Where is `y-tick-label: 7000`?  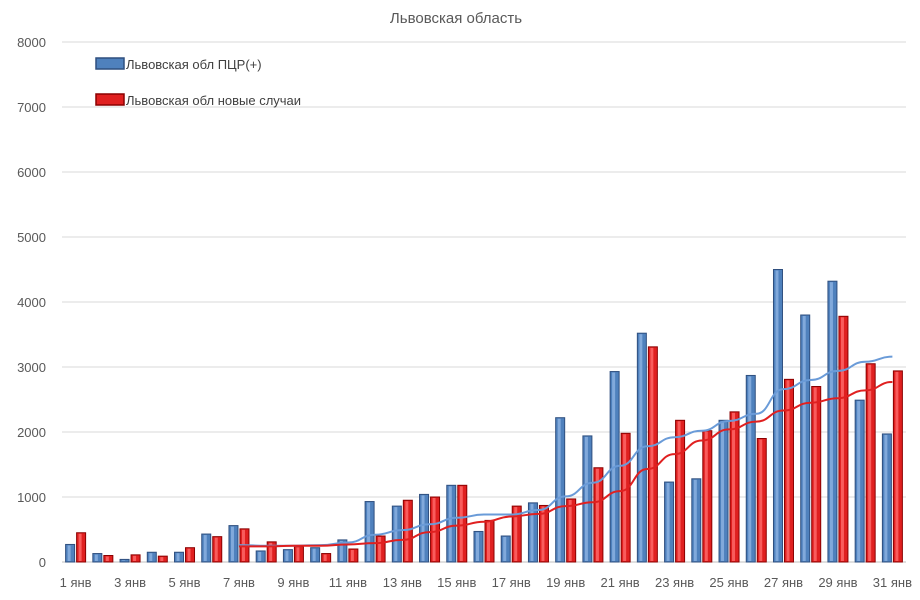 y-tick-label: 7000 is located at coordinates (31, 107).